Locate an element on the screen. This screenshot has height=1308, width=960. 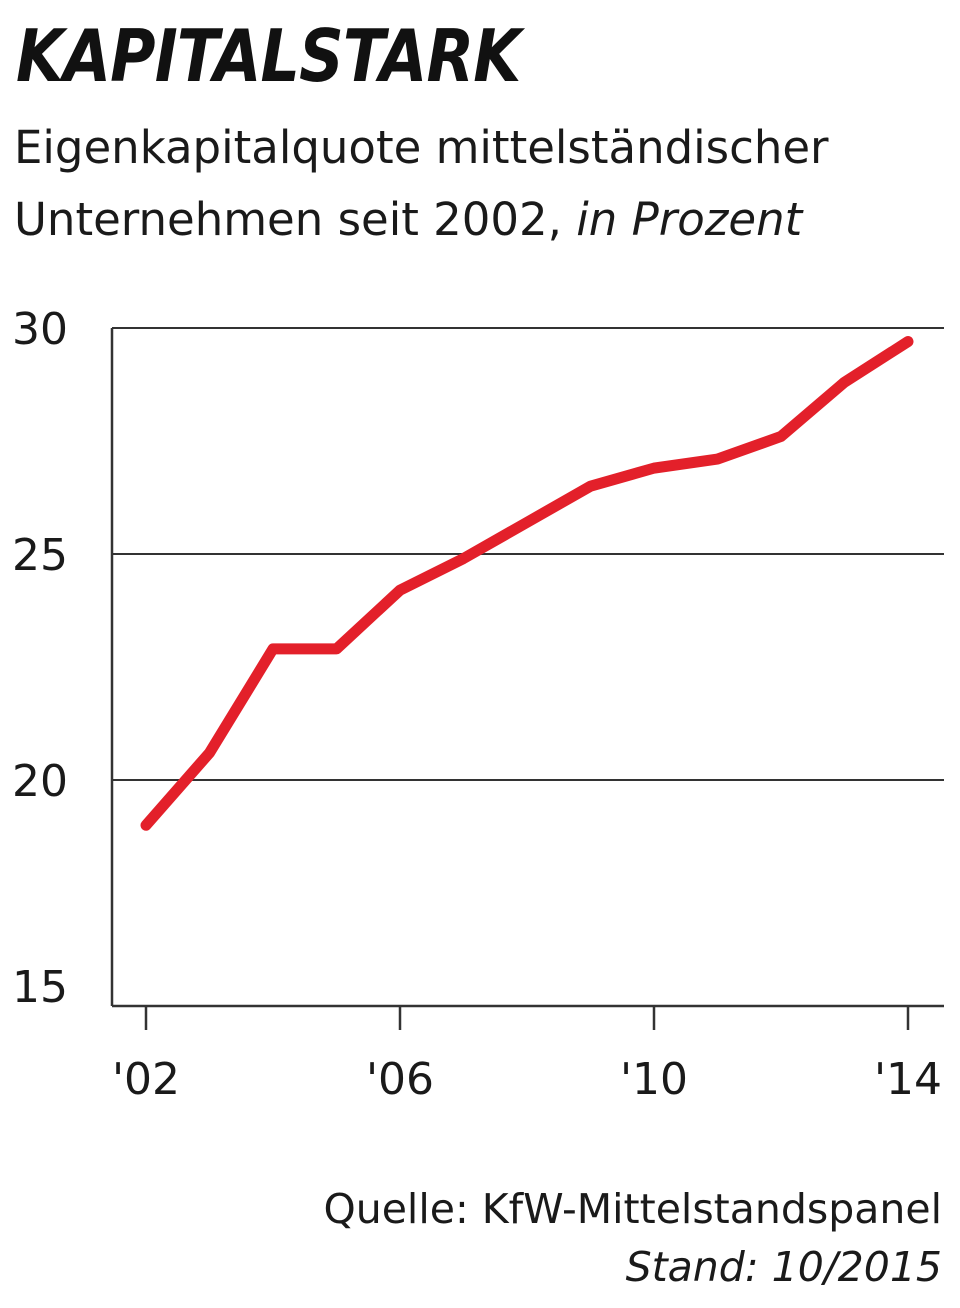
x-tick-label-2010: '10 is located at coordinates (654, 1079).